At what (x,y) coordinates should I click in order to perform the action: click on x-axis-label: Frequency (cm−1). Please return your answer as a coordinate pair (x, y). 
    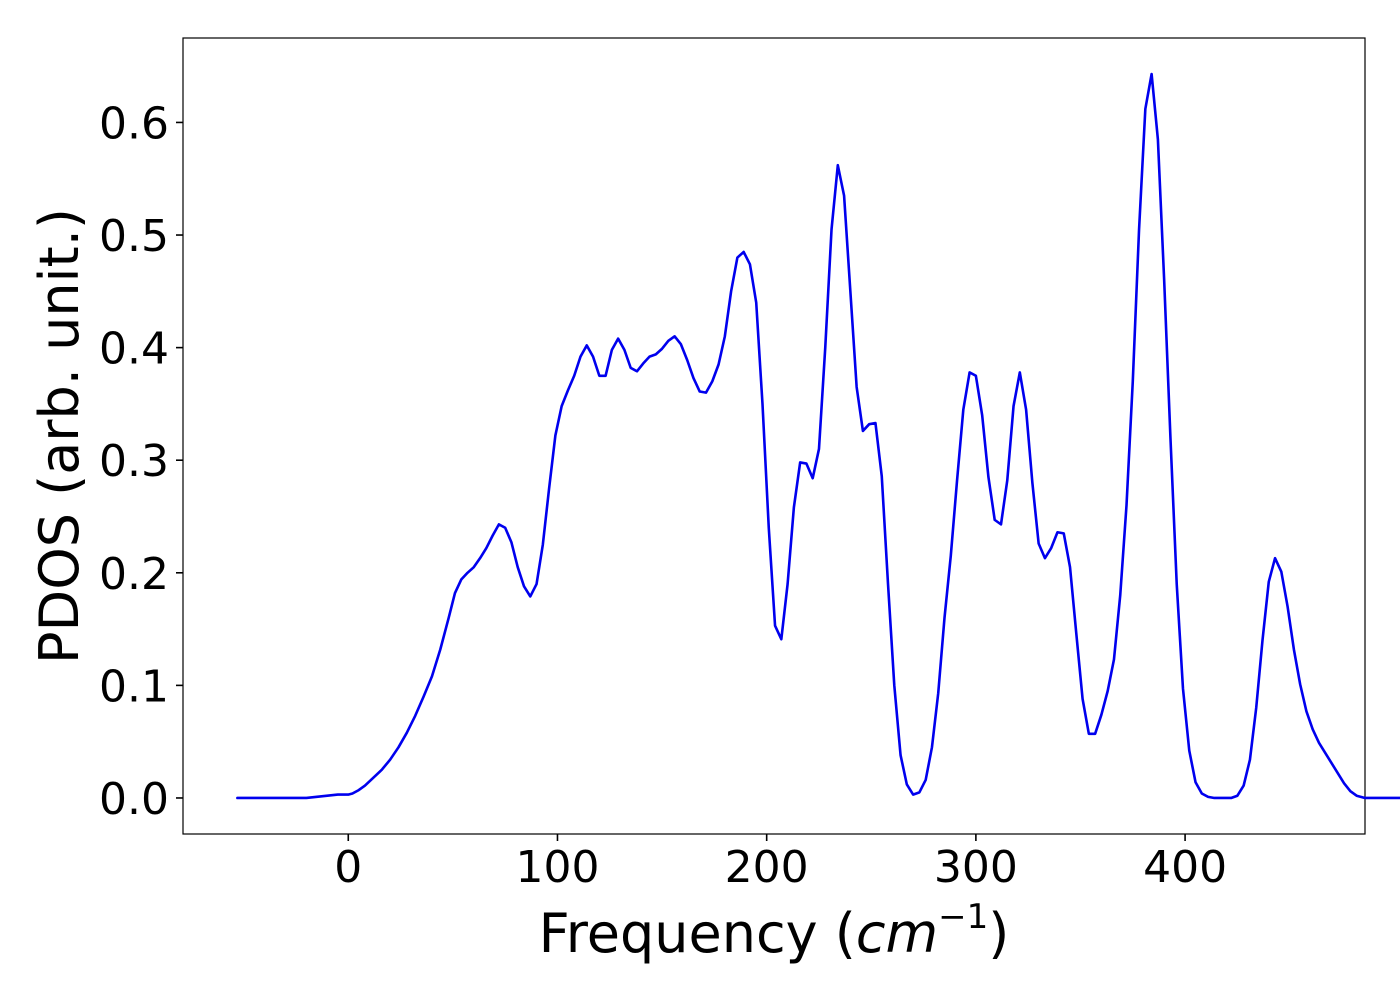
    Looking at the image, I should click on (774, 931).